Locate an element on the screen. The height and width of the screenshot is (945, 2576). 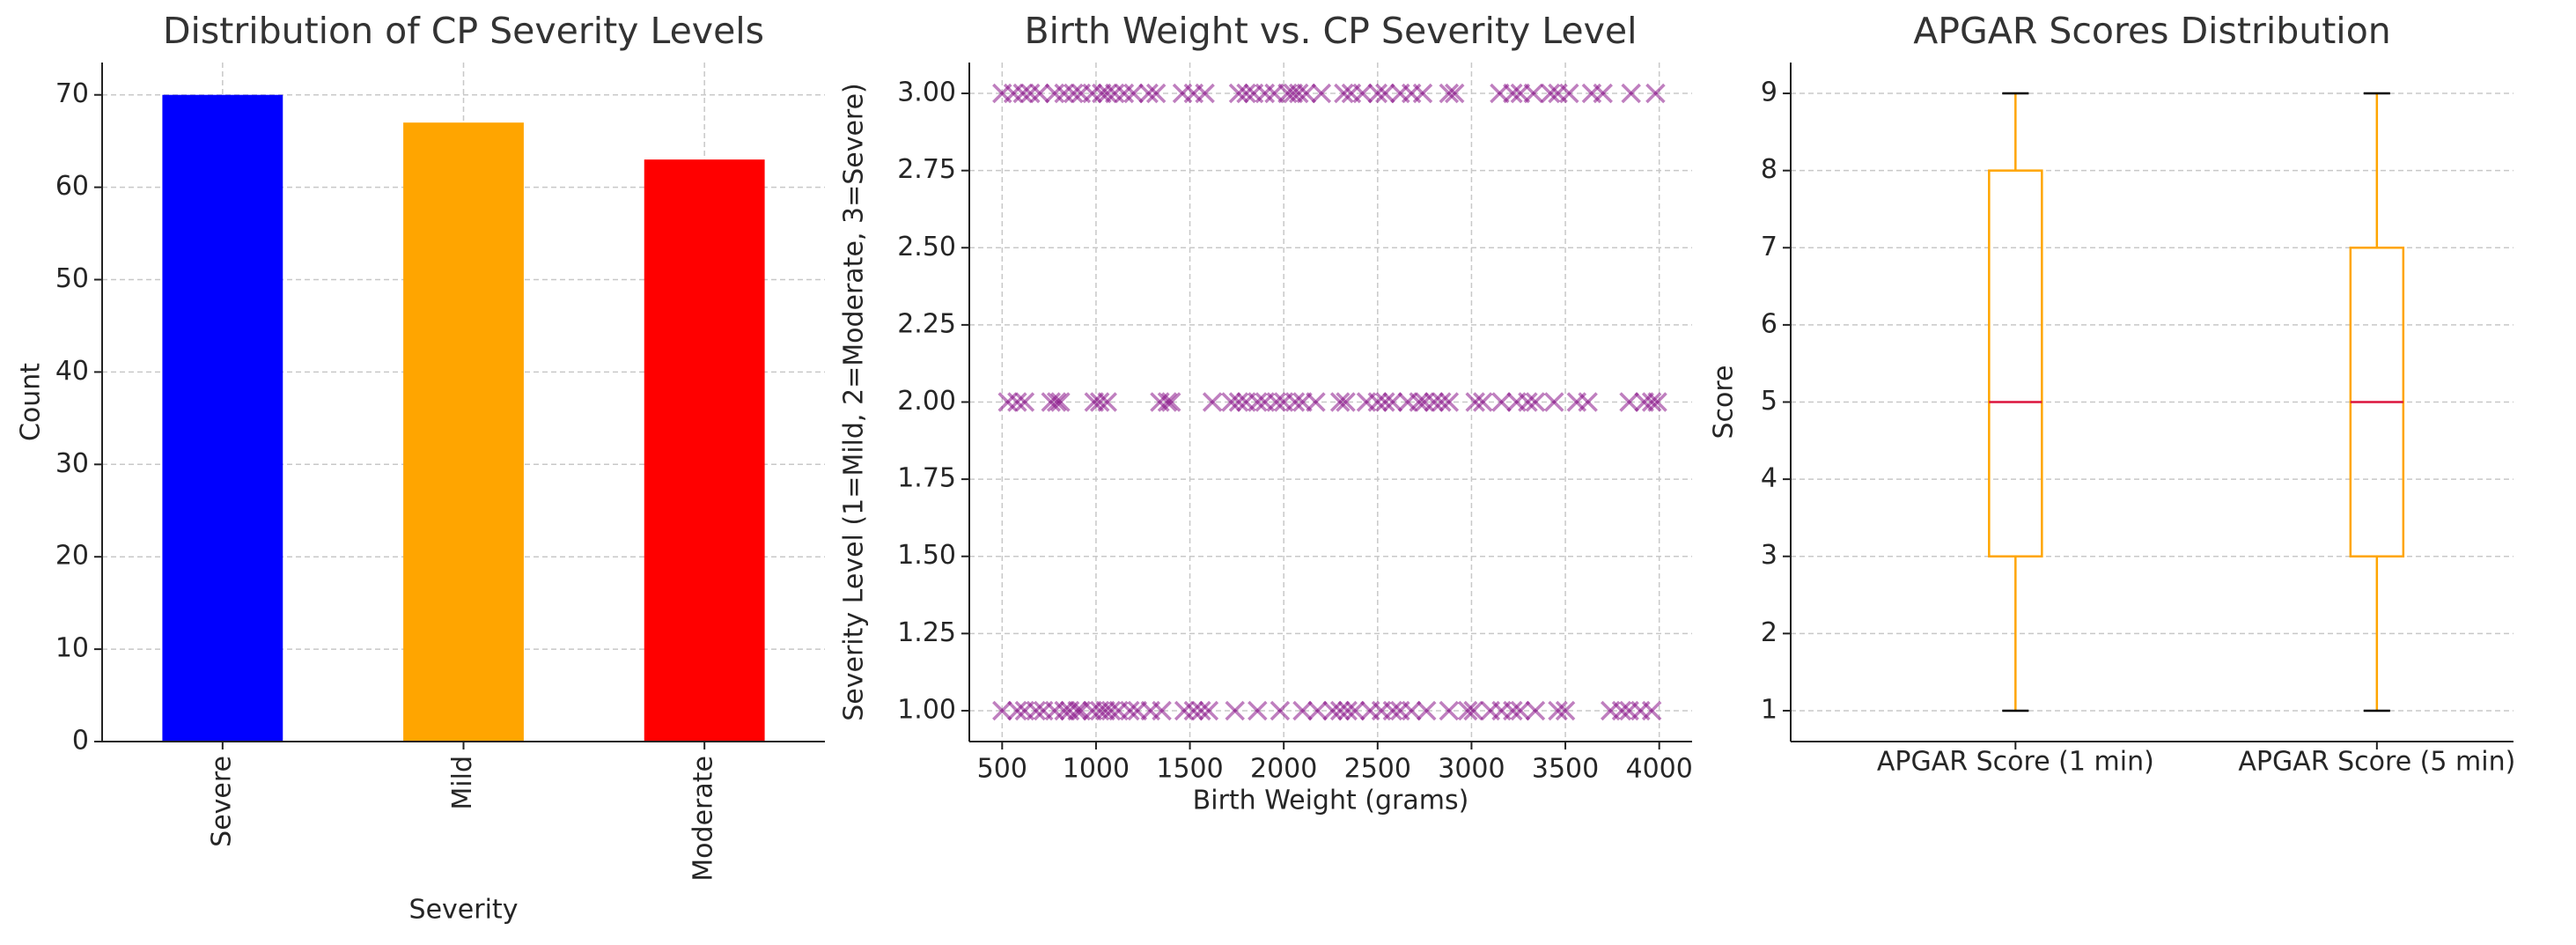
y-tick-label: 2.50 is located at coordinates (926, 247).